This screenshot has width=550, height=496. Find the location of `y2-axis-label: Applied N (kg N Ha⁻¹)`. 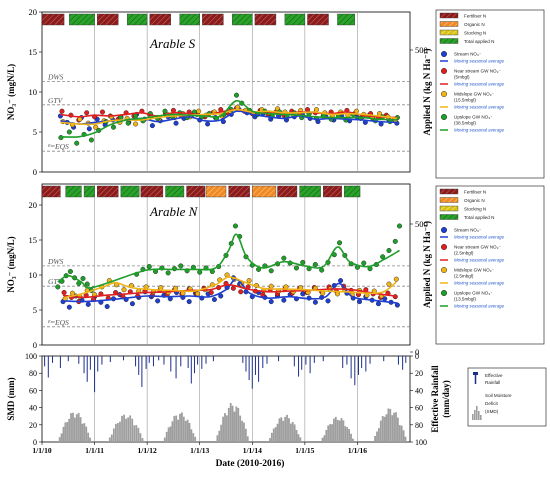

y2-axis-label: Applied N (kg N Ha⁻¹) is located at coordinates (427, 92).